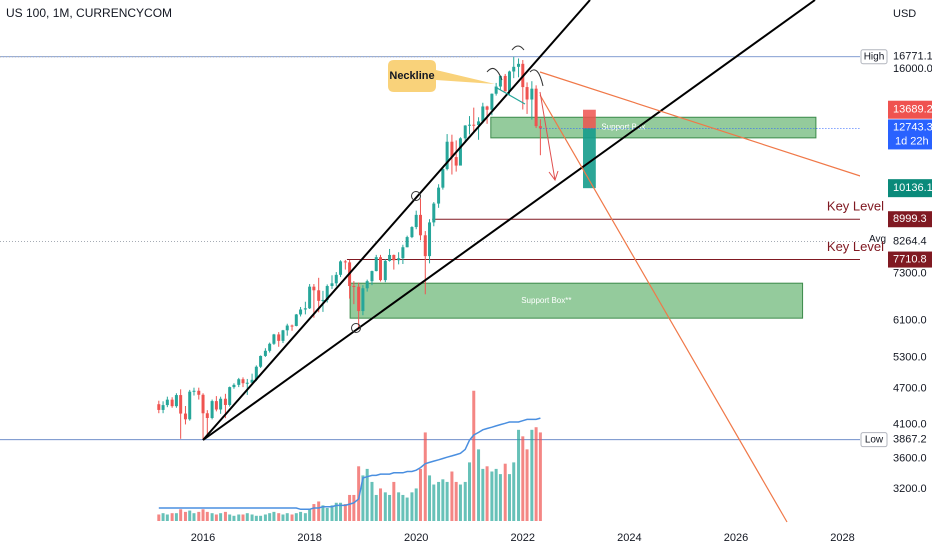 This screenshot has height=550, width=932. Describe the element at coordinates (912, 141) in the screenshot. I see `countdown: 1d 22h` at that location.